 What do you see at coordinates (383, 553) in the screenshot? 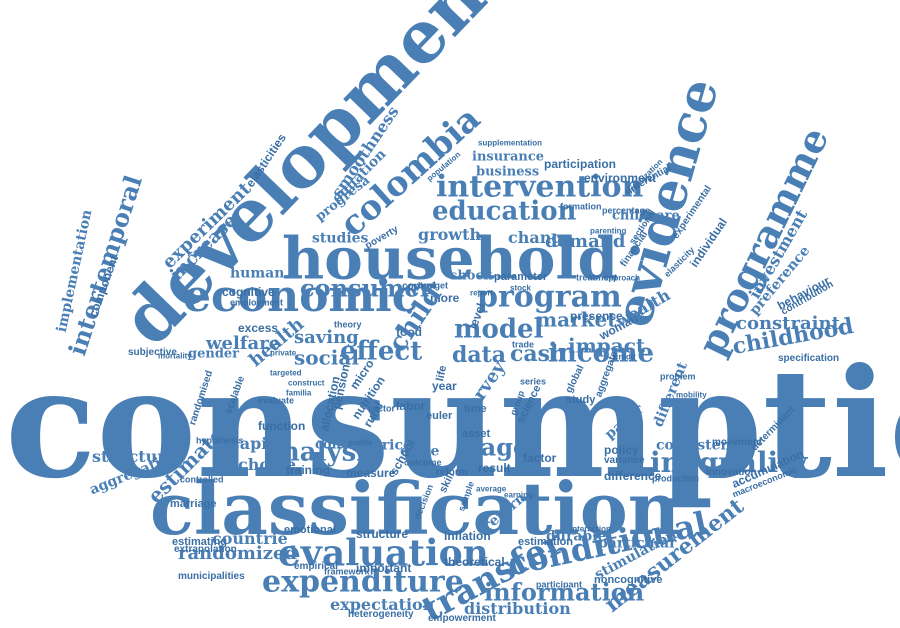
I see `cloud-word-evaluation: evaluation` at bounding box center [383, 553].